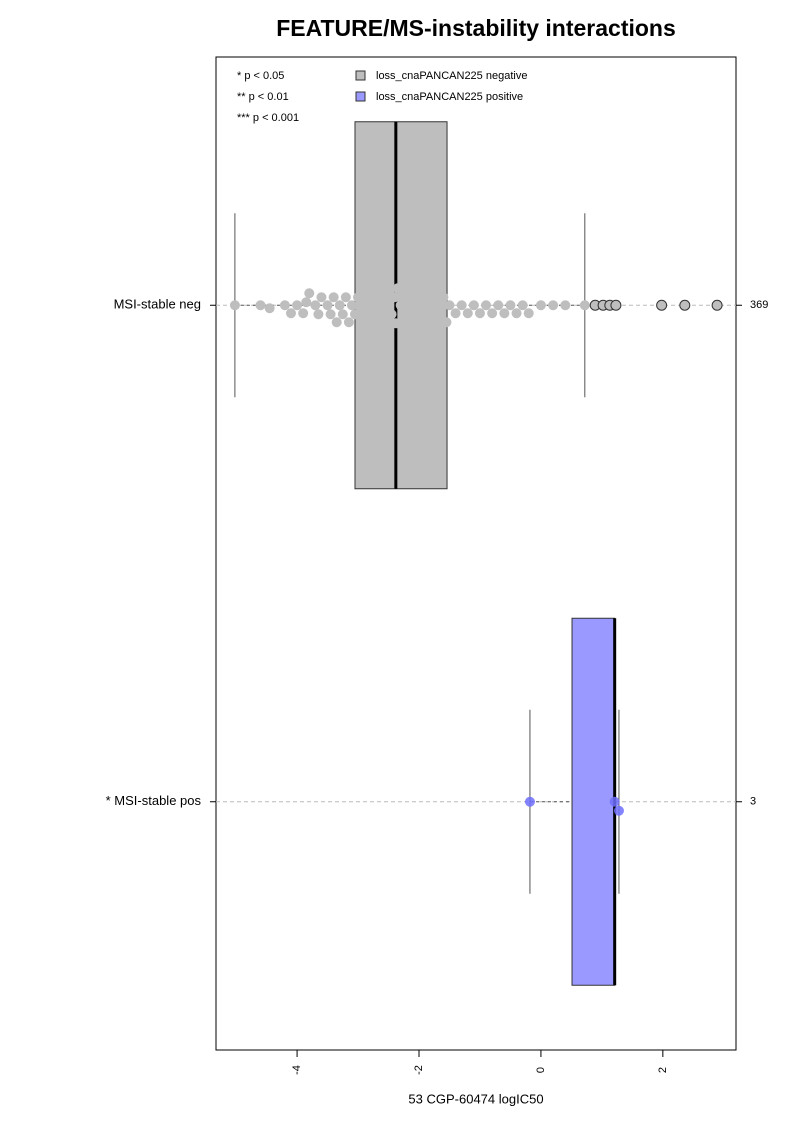 Image resolution: width=793 pixels, height=1127 pixels. I want to click on group-count: 369, so click(759, 305).